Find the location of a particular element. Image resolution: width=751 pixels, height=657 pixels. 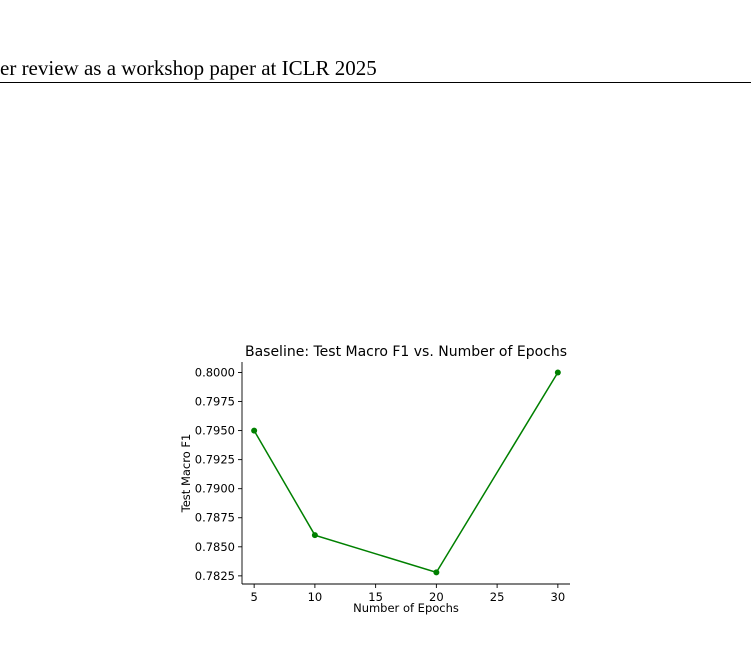

x-tick-label: 20 is located at coordinates (436, 597).